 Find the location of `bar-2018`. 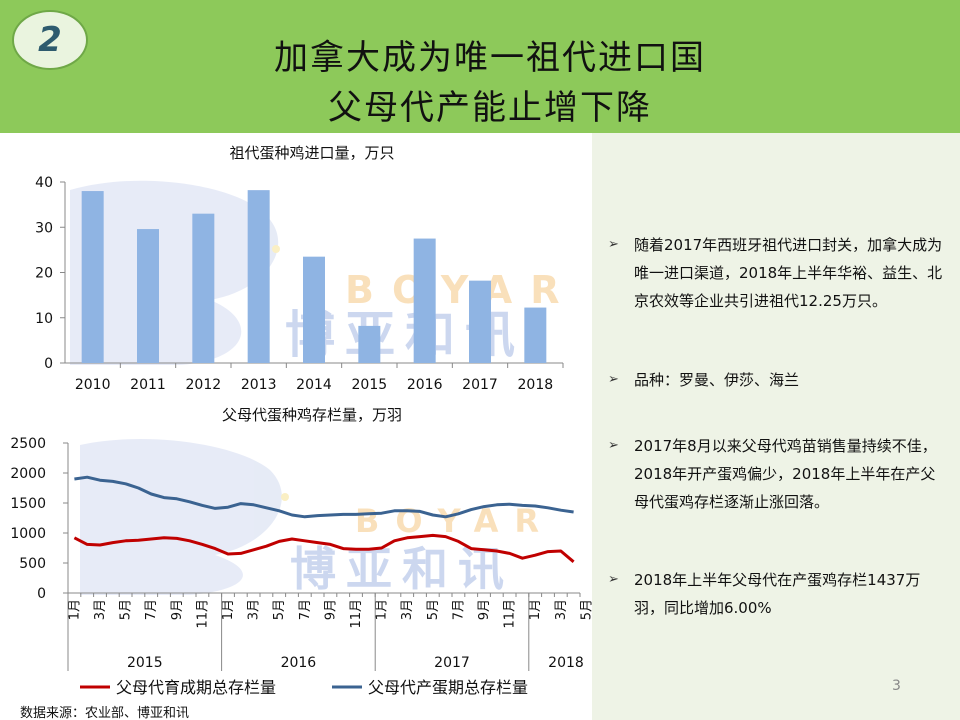

bar-2018 is located at coordinates (535, 335).